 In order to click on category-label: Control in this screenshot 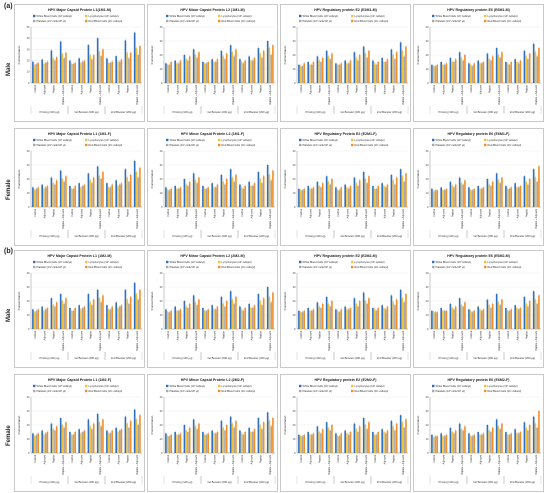, I will do `click(301, 335)`.